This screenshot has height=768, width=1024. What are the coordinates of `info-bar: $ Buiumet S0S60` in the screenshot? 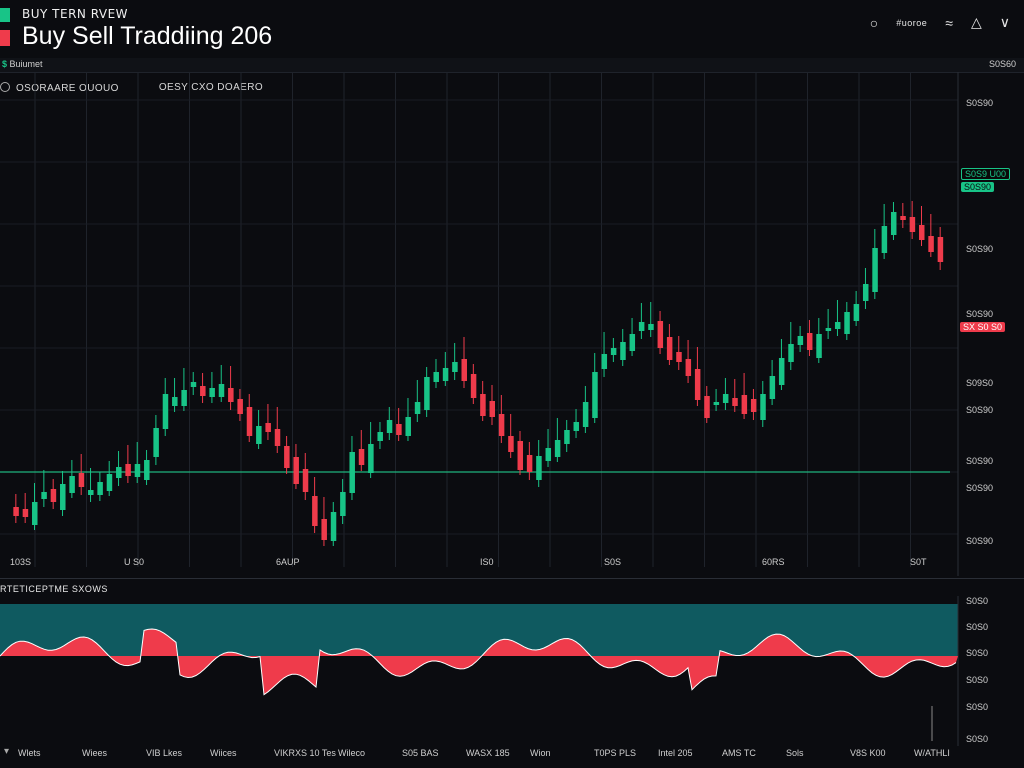 It's located at (512, 65).